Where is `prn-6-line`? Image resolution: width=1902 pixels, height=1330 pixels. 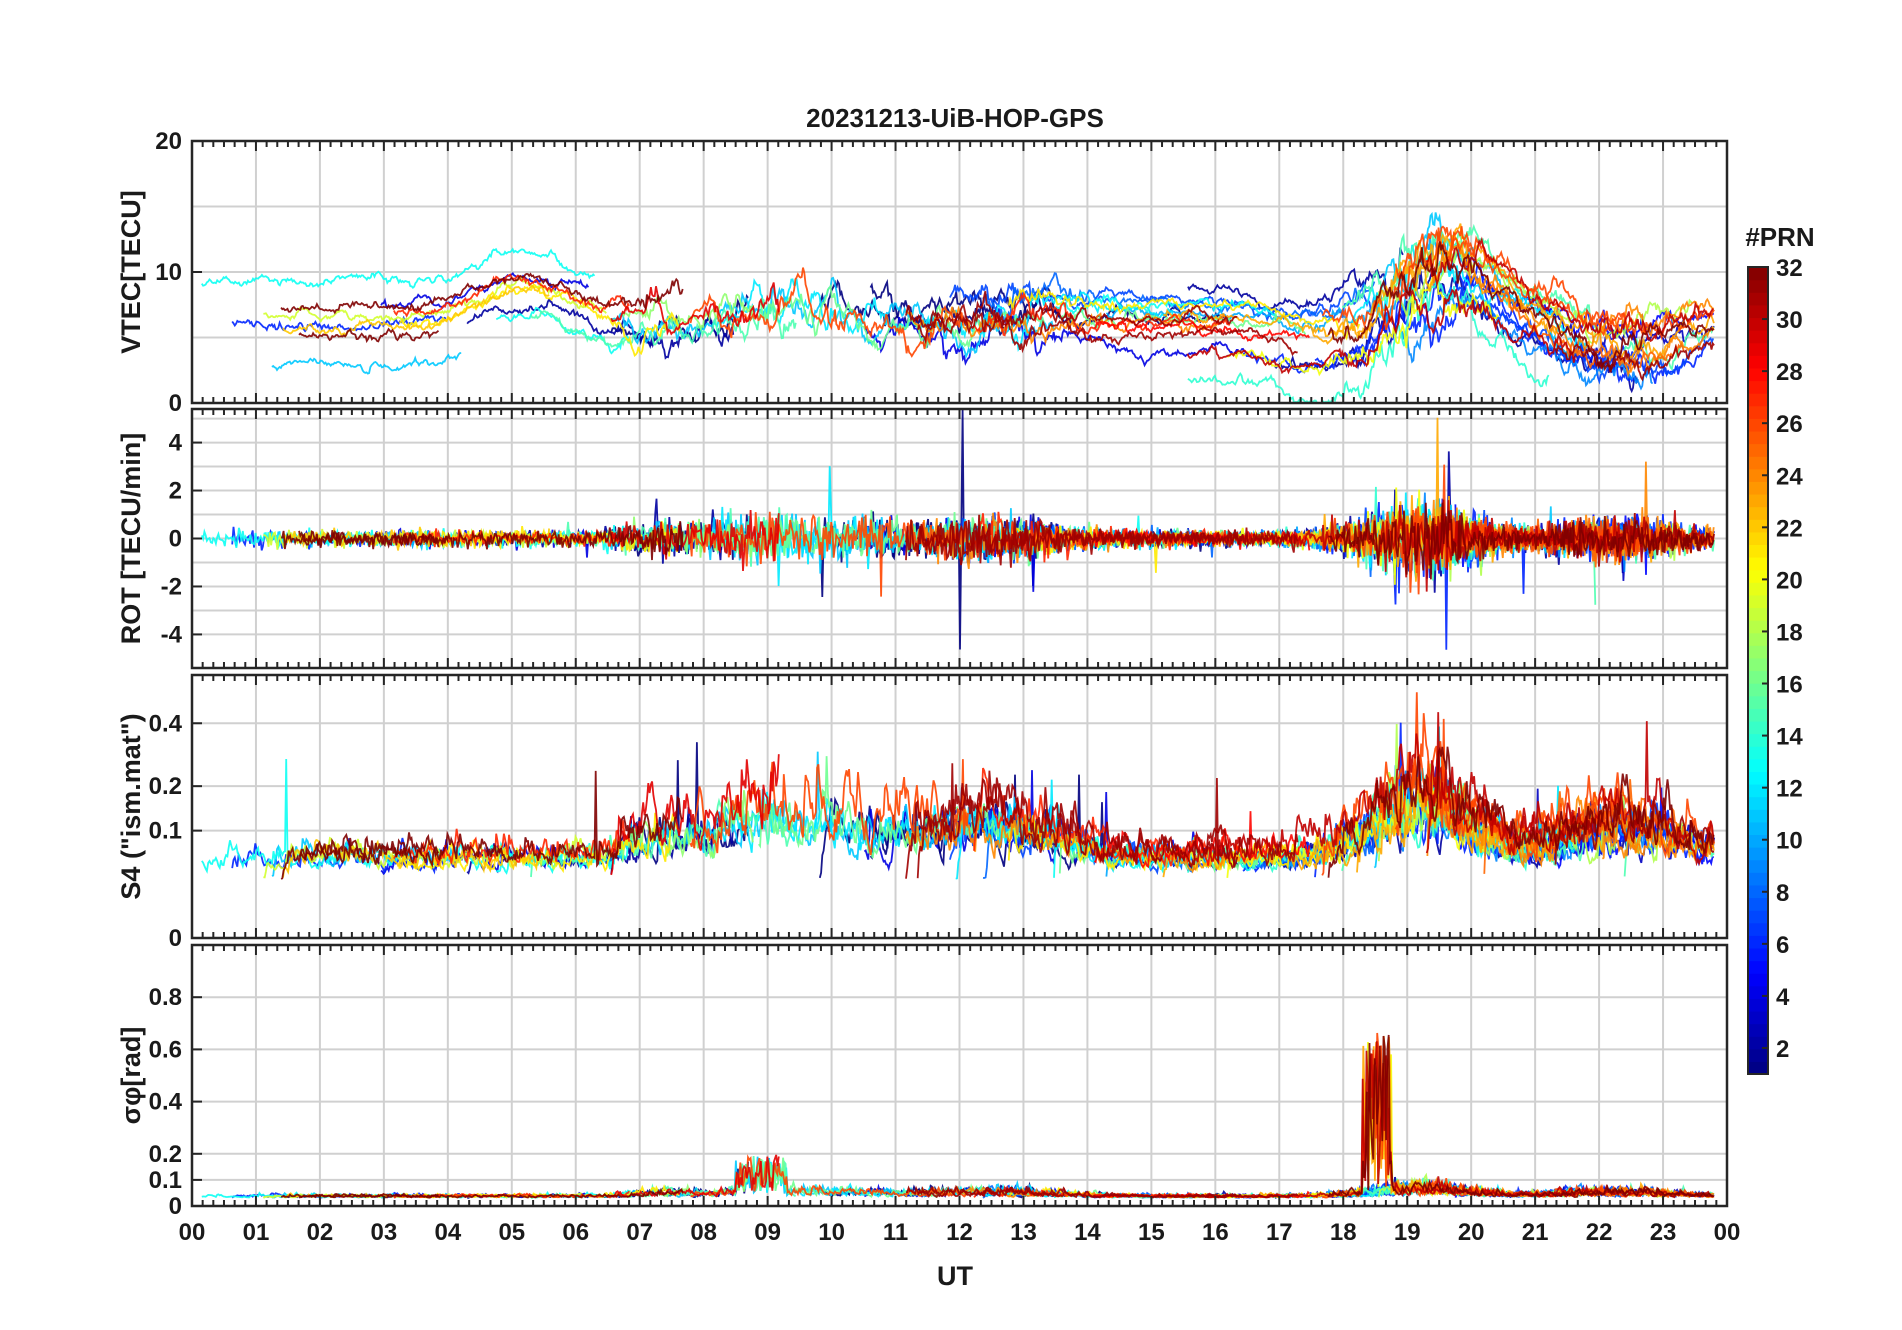 prn-6-line is located at coordinates (339, 856).